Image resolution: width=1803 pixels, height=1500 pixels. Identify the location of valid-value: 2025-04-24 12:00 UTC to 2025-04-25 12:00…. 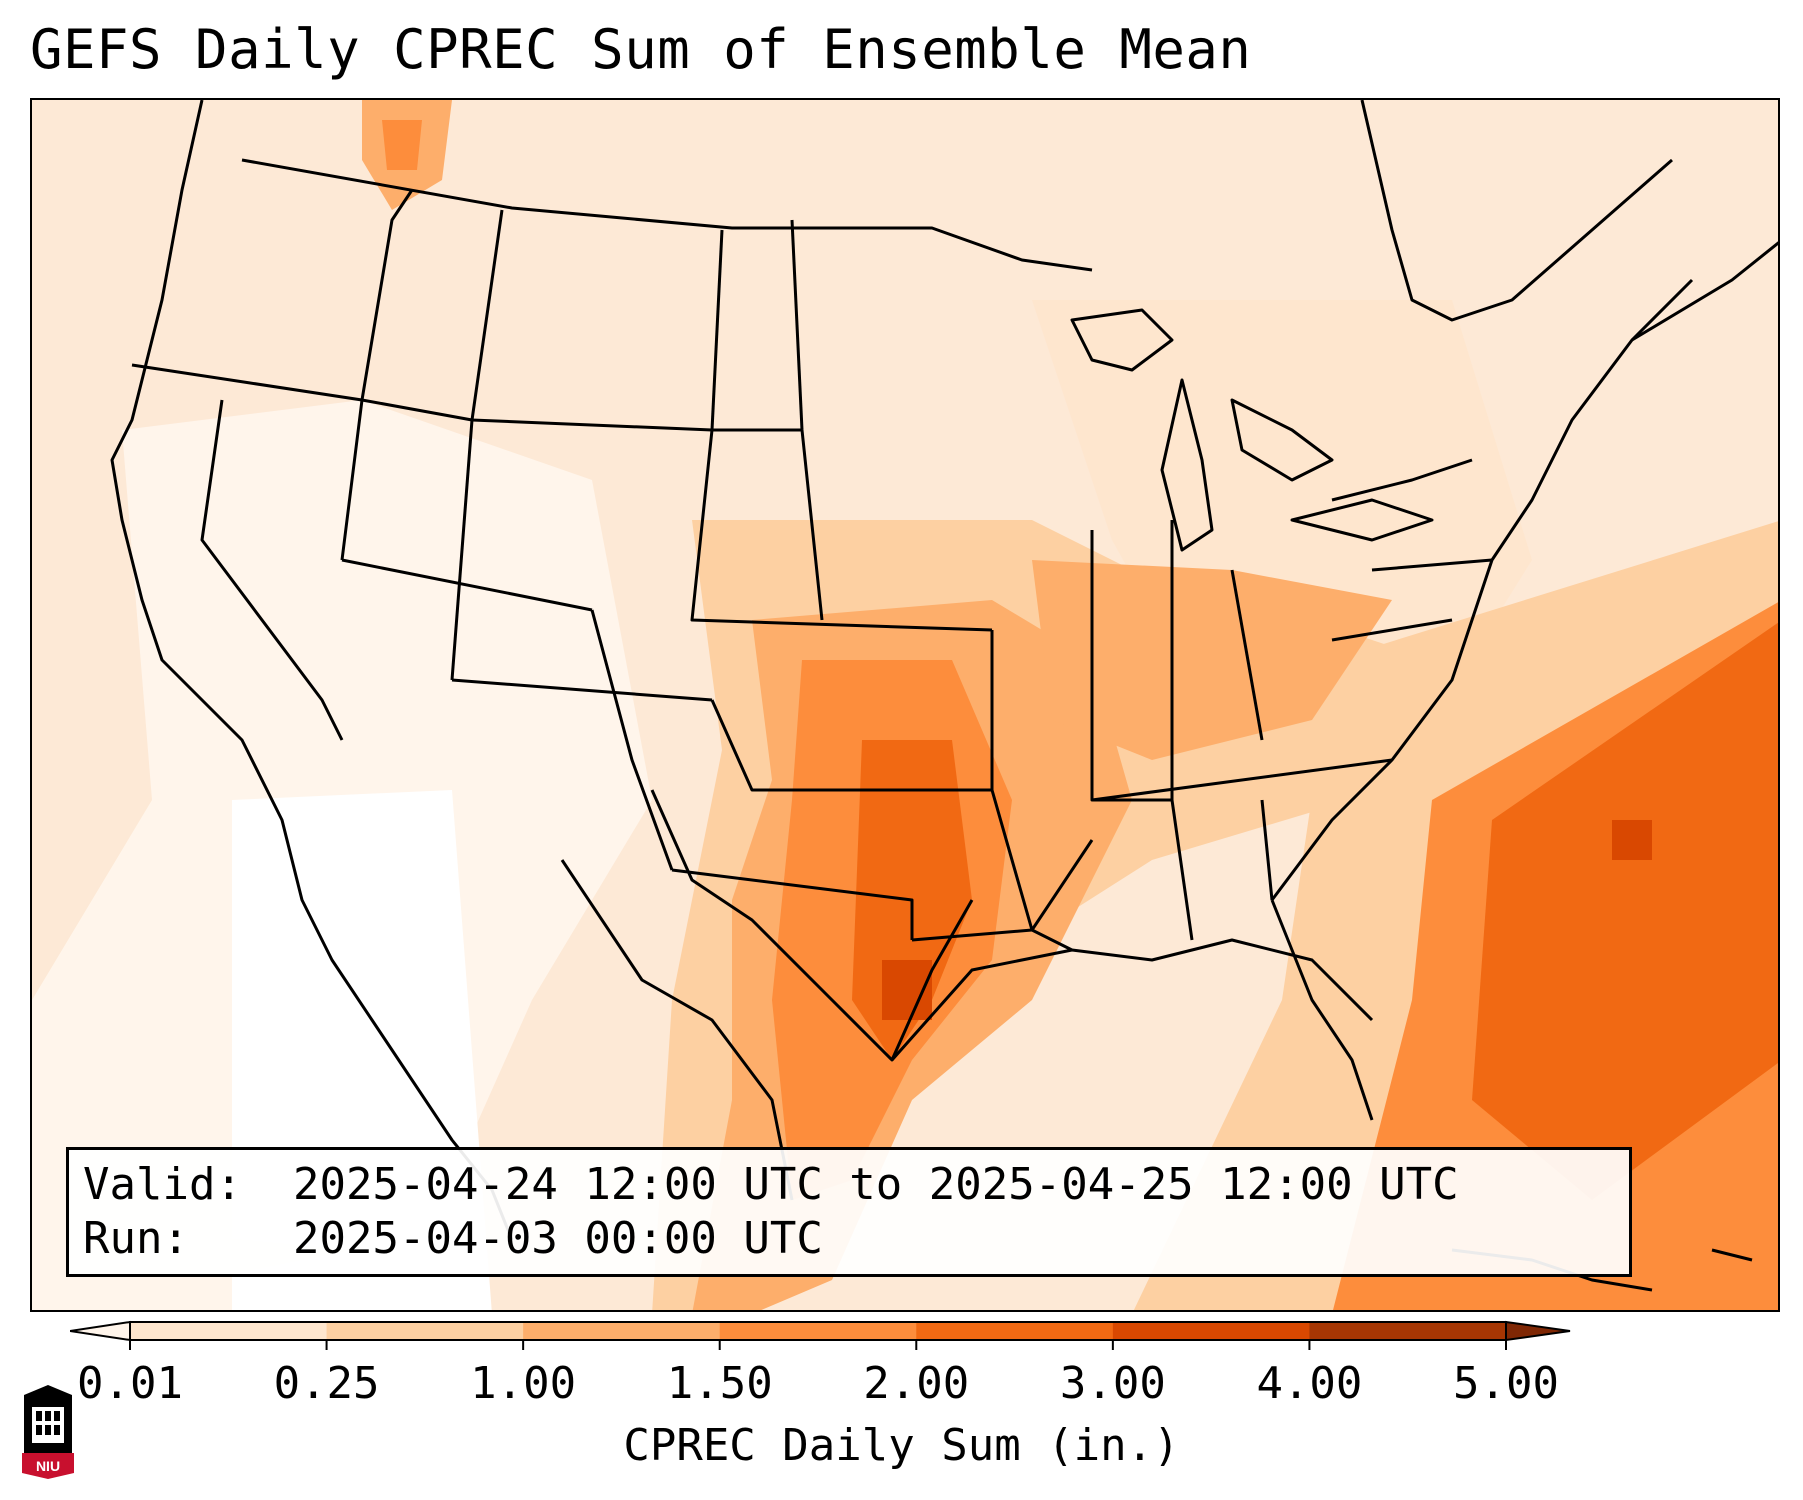
(876, 1184).